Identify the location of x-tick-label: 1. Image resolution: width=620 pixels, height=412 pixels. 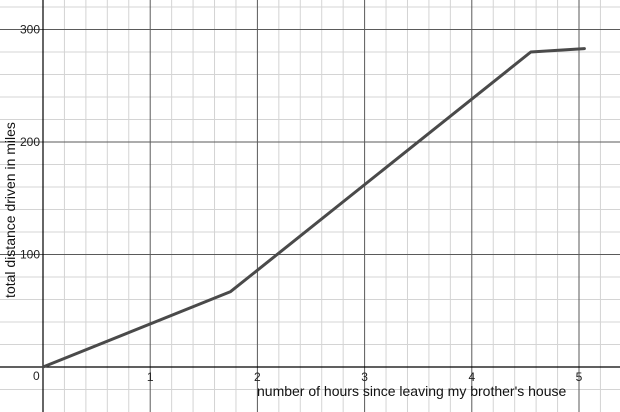
(150, 377).